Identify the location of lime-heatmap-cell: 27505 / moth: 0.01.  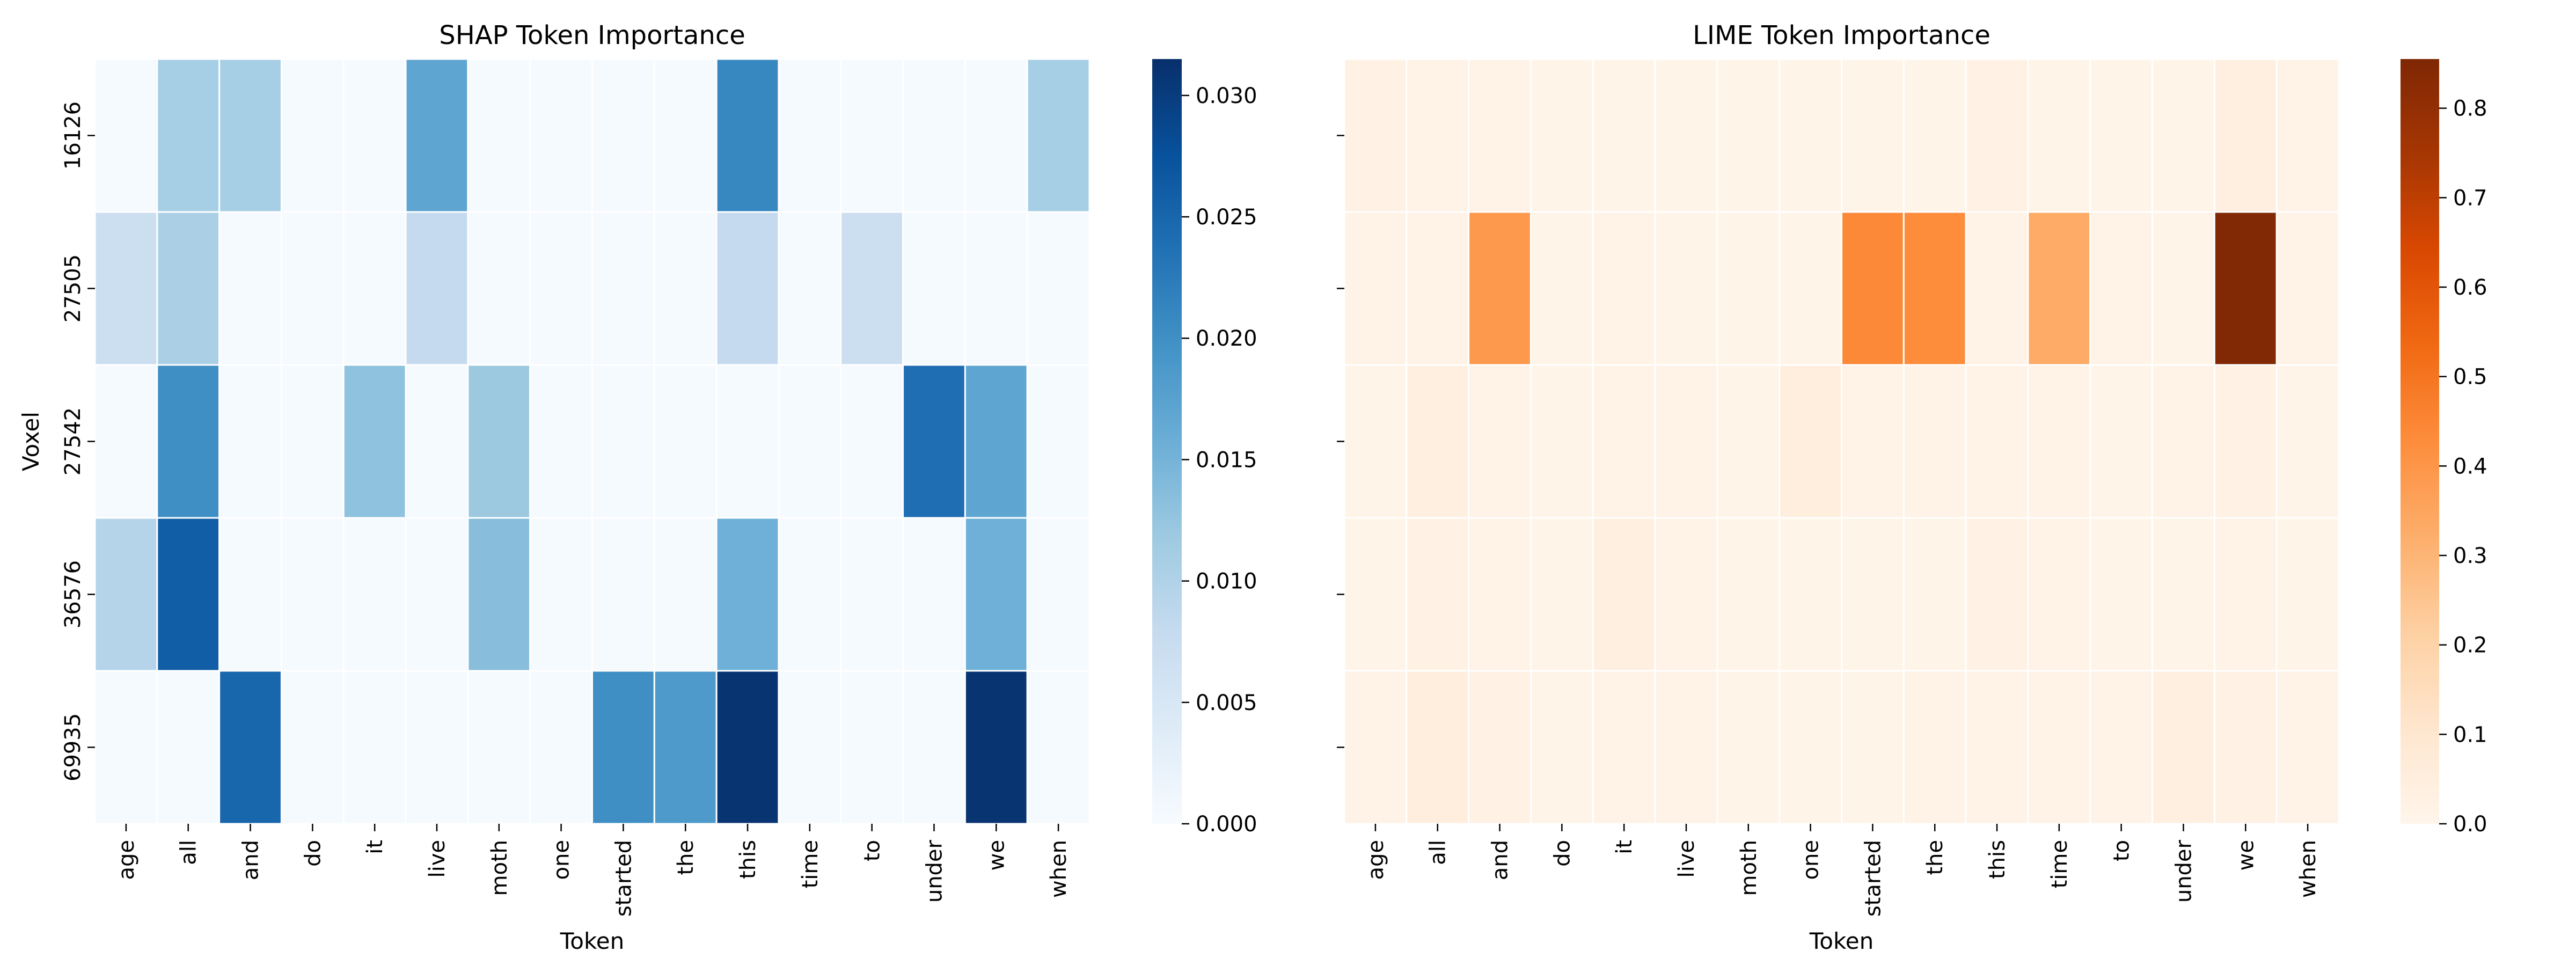
(1748, 288).